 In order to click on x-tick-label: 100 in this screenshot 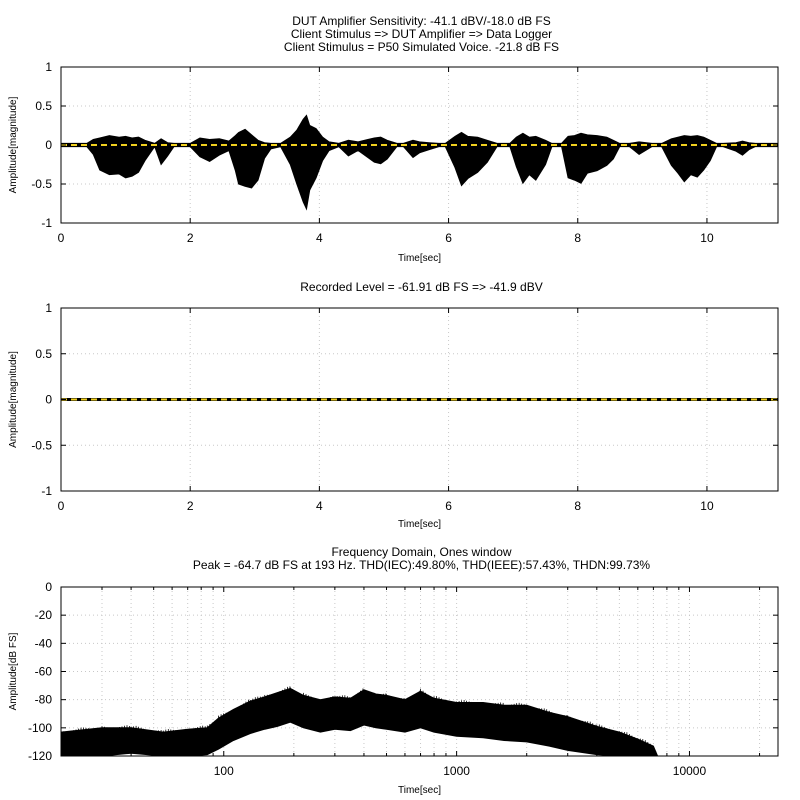, I will do `click(224, 771)`.